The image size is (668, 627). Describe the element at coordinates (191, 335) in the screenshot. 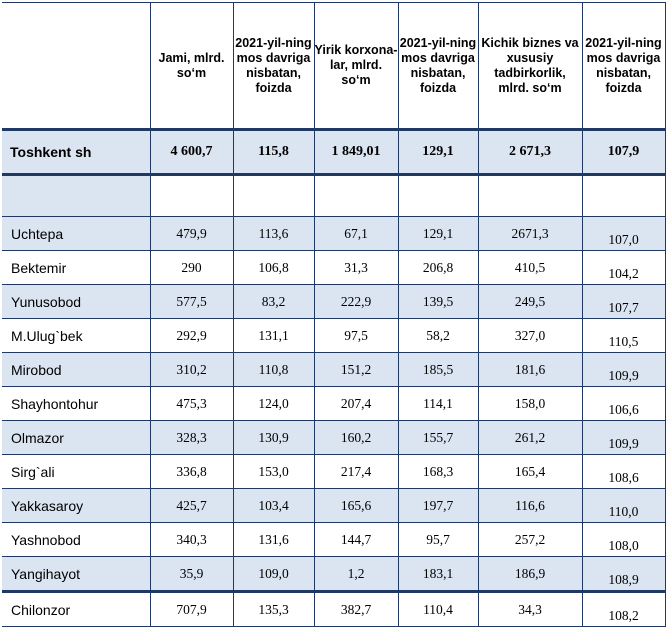

I see `table-cell: 292,9` at that location.